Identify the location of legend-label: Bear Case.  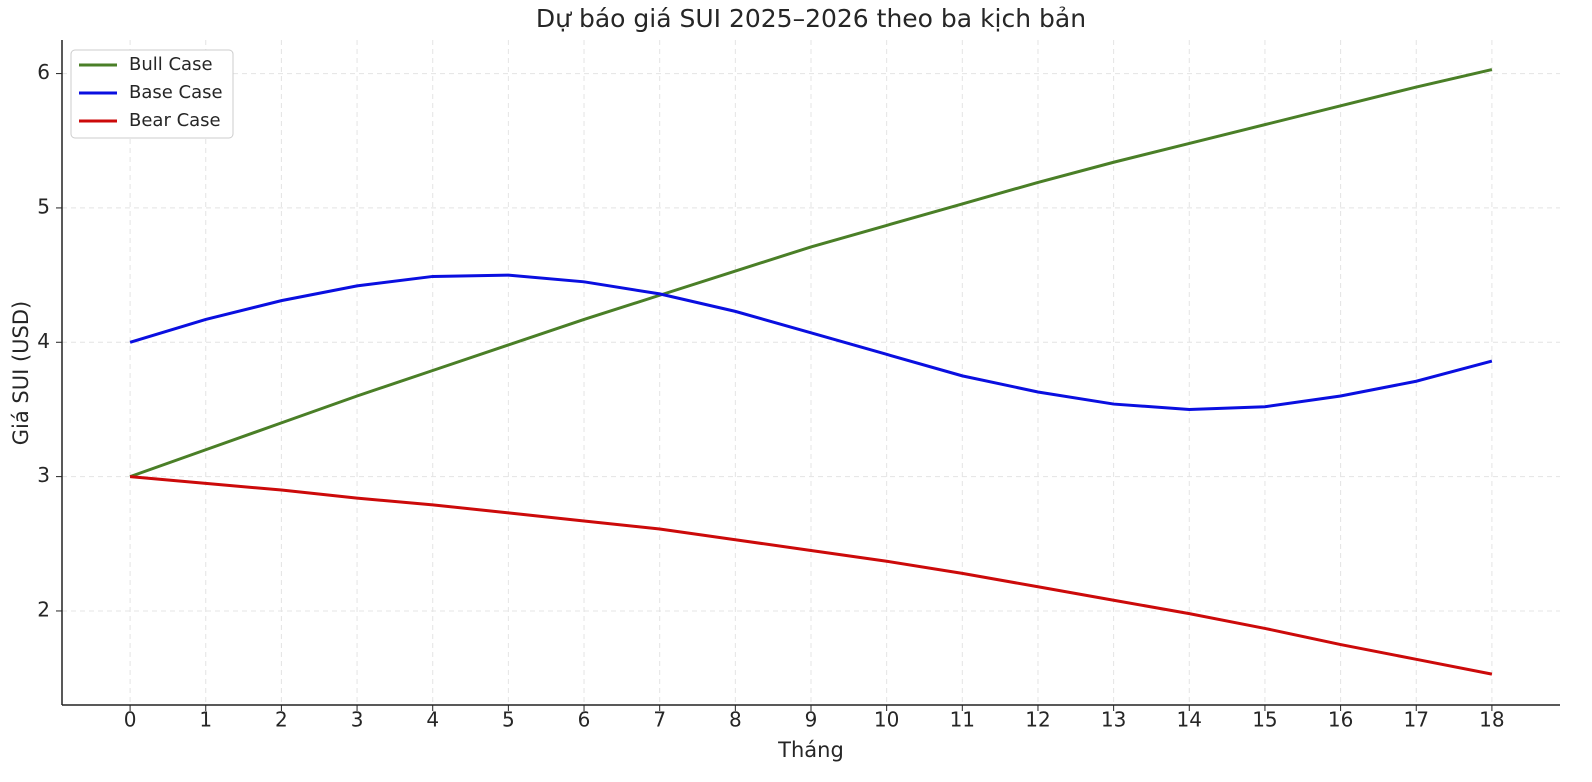
(175, 120).